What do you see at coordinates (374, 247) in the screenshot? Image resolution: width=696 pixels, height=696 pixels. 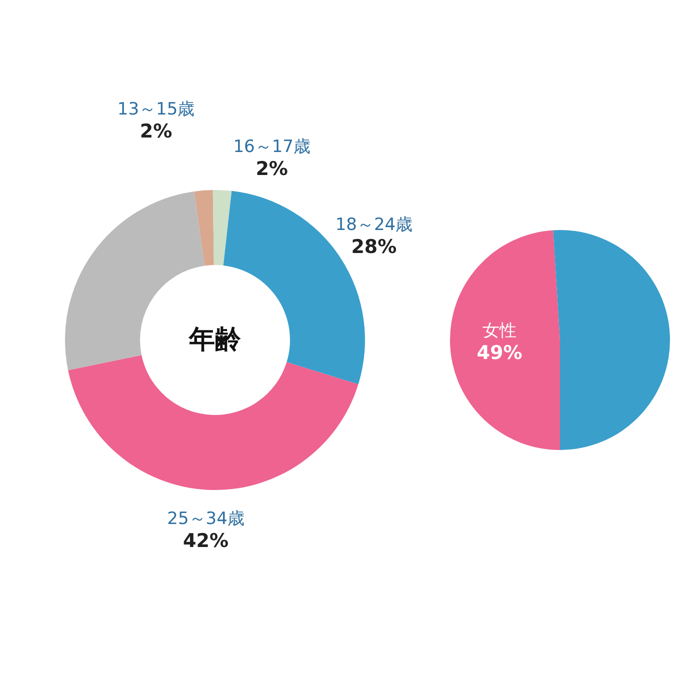 I see `data-label: 28%` at bounding box center [374, 247].